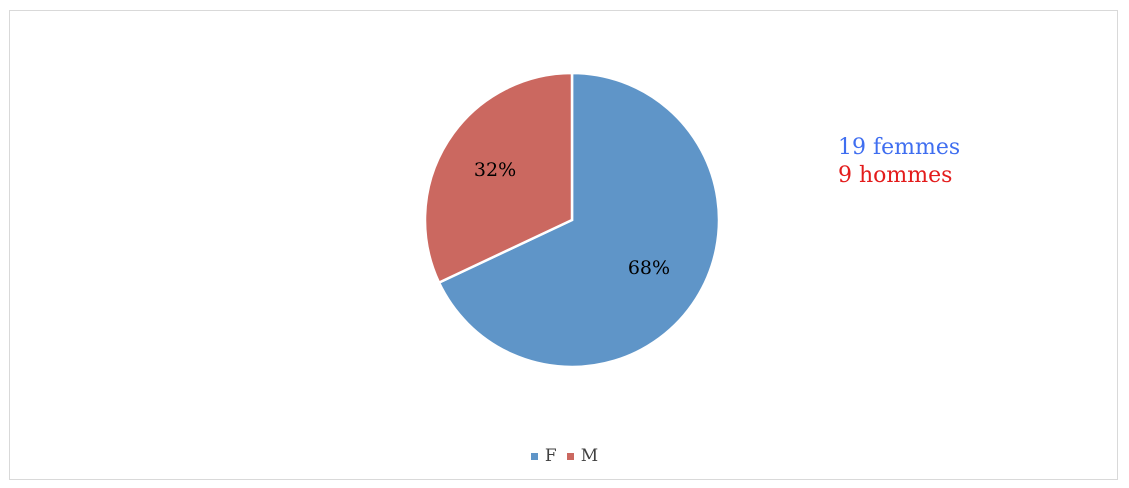 The image size is (1129, 488). I want to click on legend-item-f: F, so click(543, 456).